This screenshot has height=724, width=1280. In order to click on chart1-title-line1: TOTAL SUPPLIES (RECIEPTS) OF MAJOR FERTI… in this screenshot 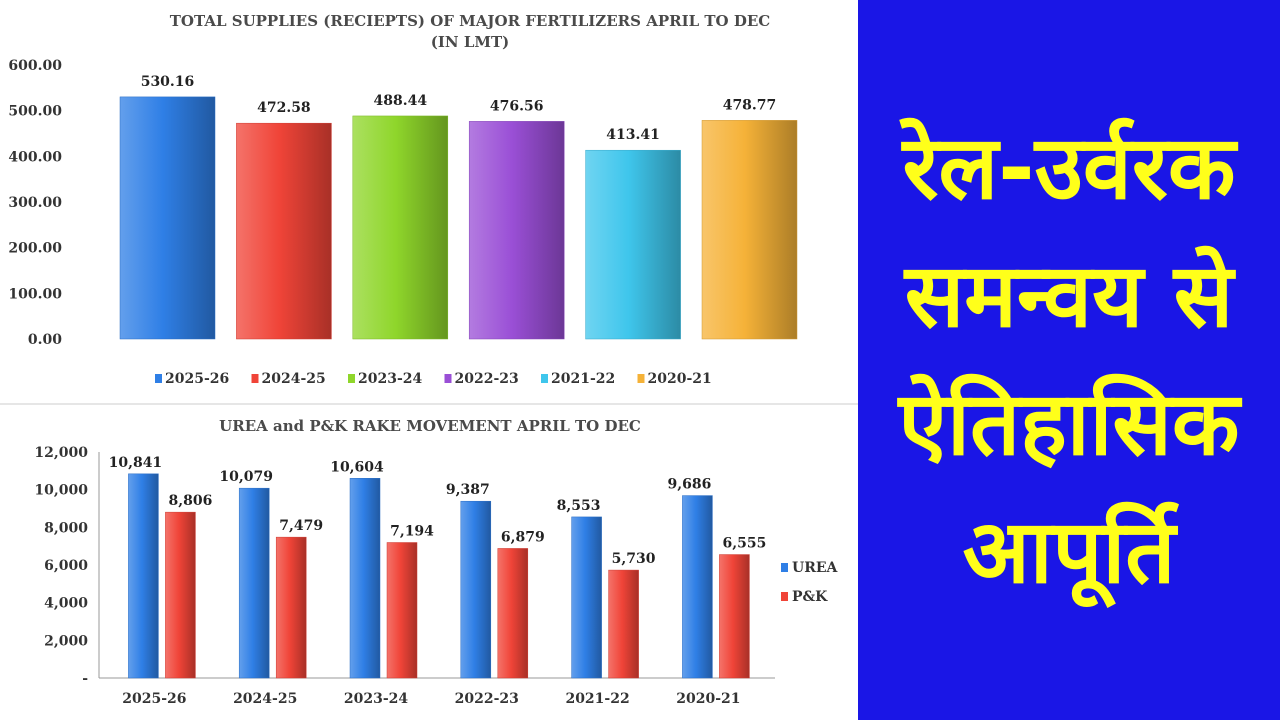, I will do `click(470, 21)`.